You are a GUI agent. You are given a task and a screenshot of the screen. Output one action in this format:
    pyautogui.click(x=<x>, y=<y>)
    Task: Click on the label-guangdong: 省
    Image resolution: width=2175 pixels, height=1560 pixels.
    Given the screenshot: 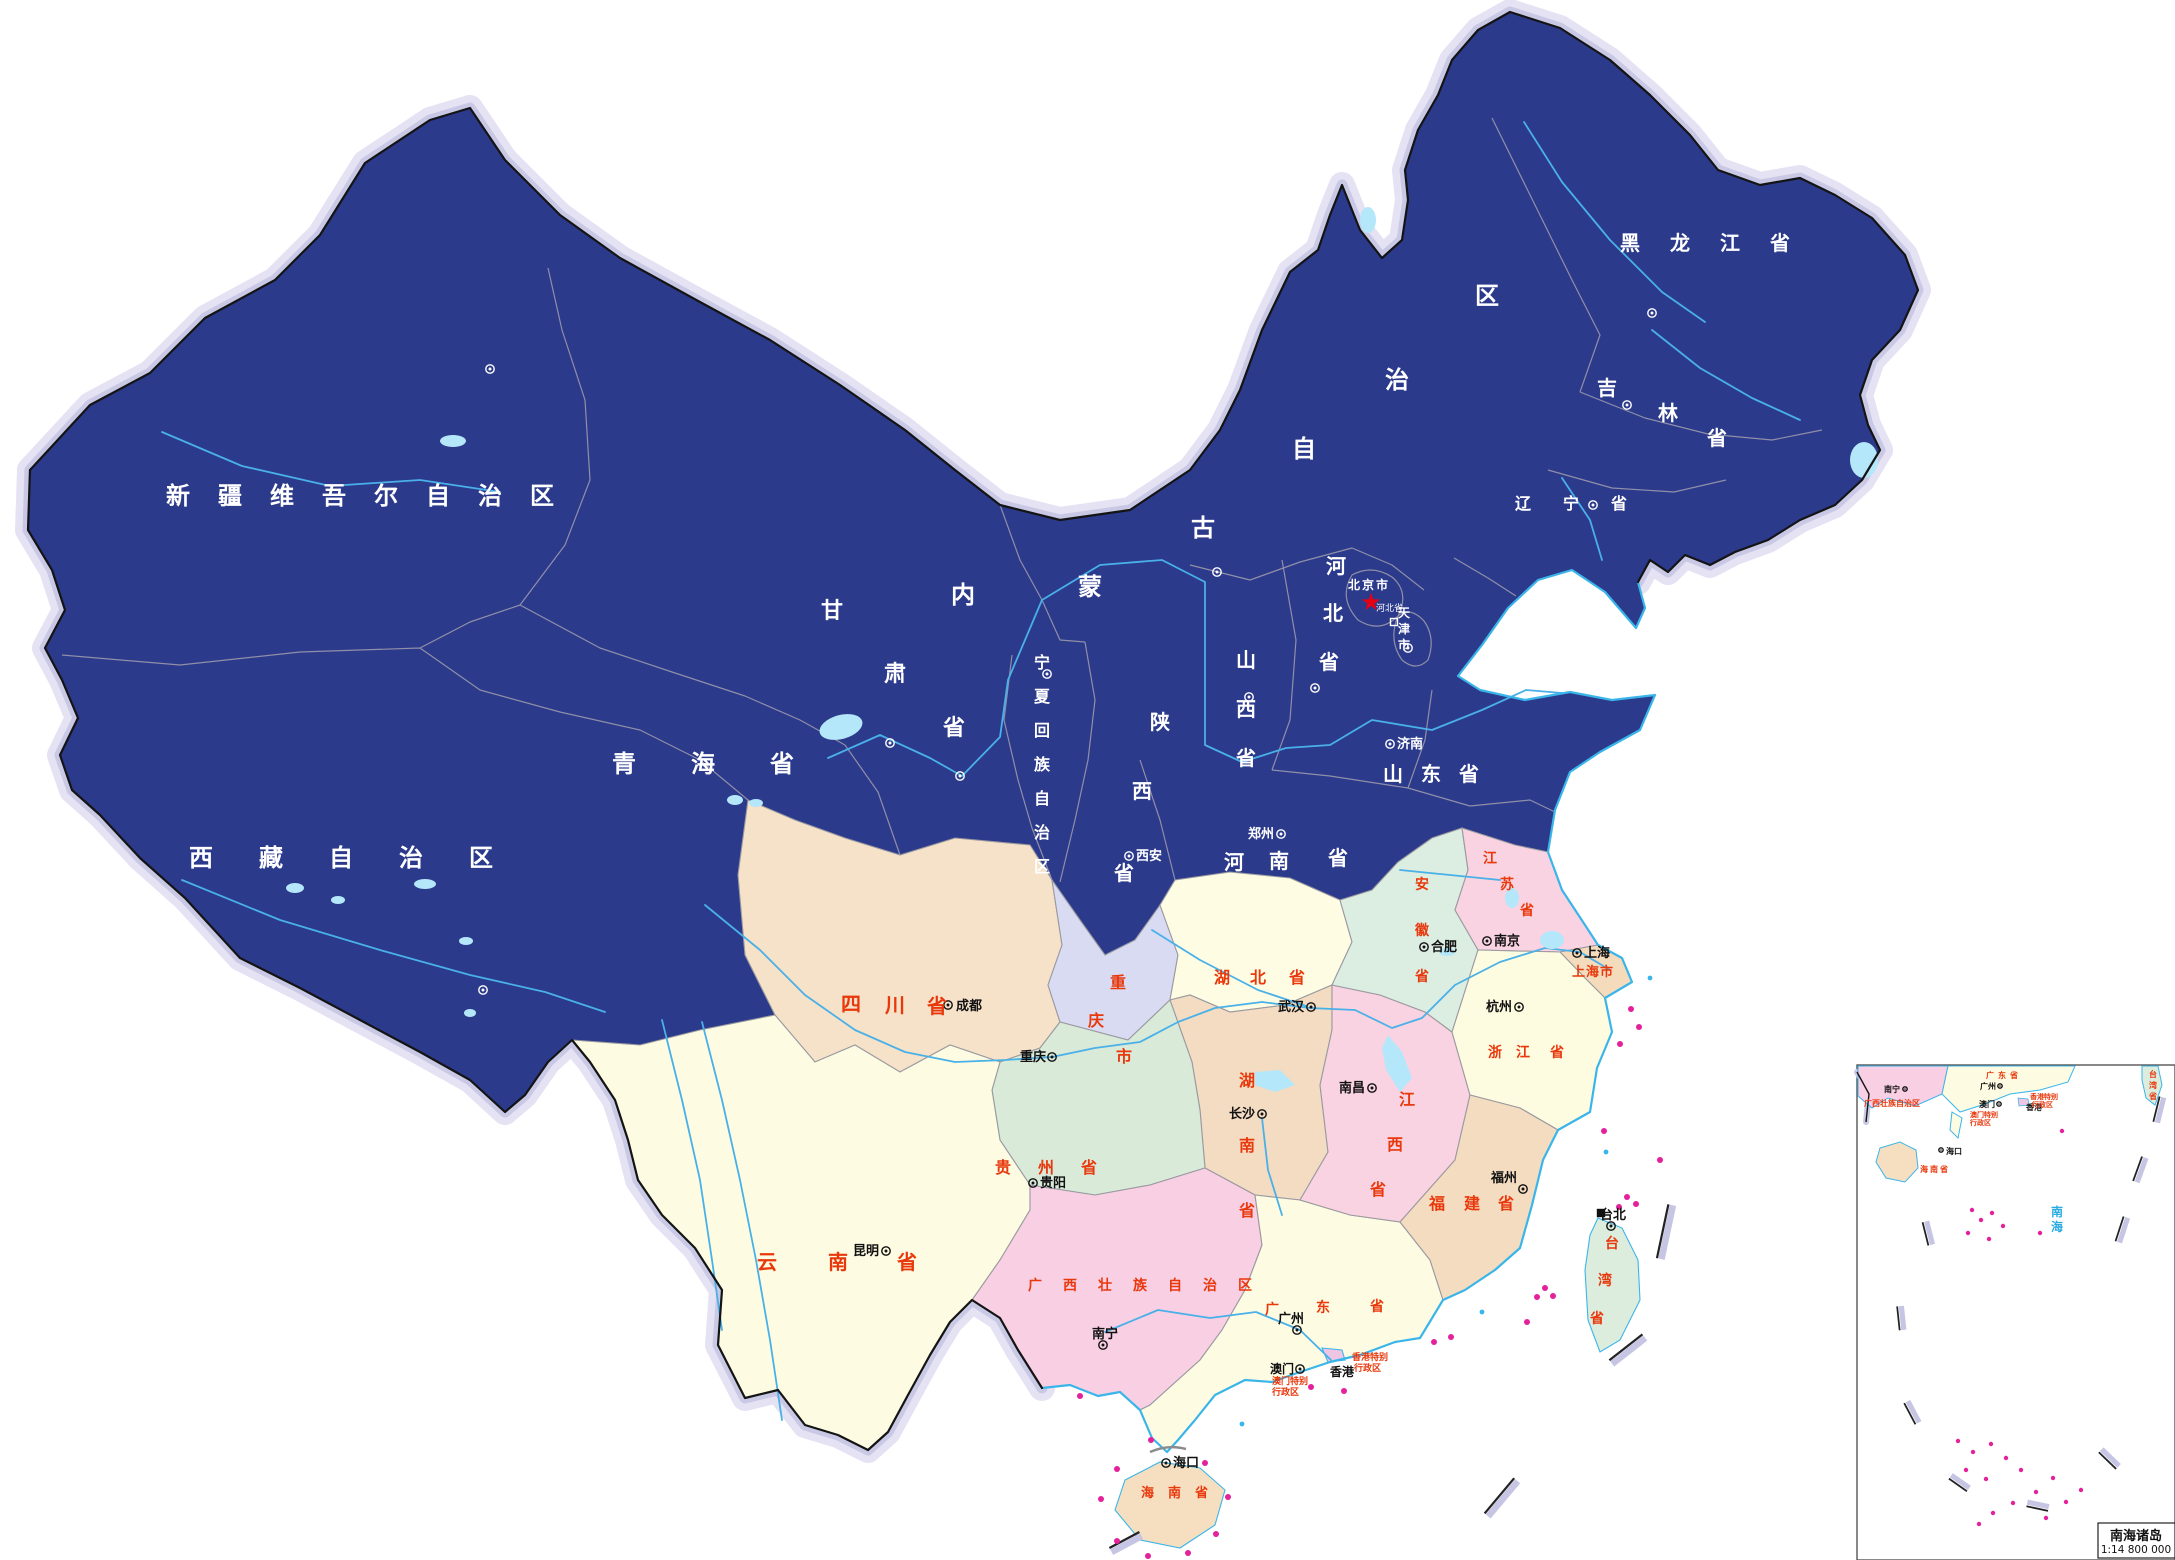 What is the action you would take?
    pyautogui.click(x=1376, y=1306)
    